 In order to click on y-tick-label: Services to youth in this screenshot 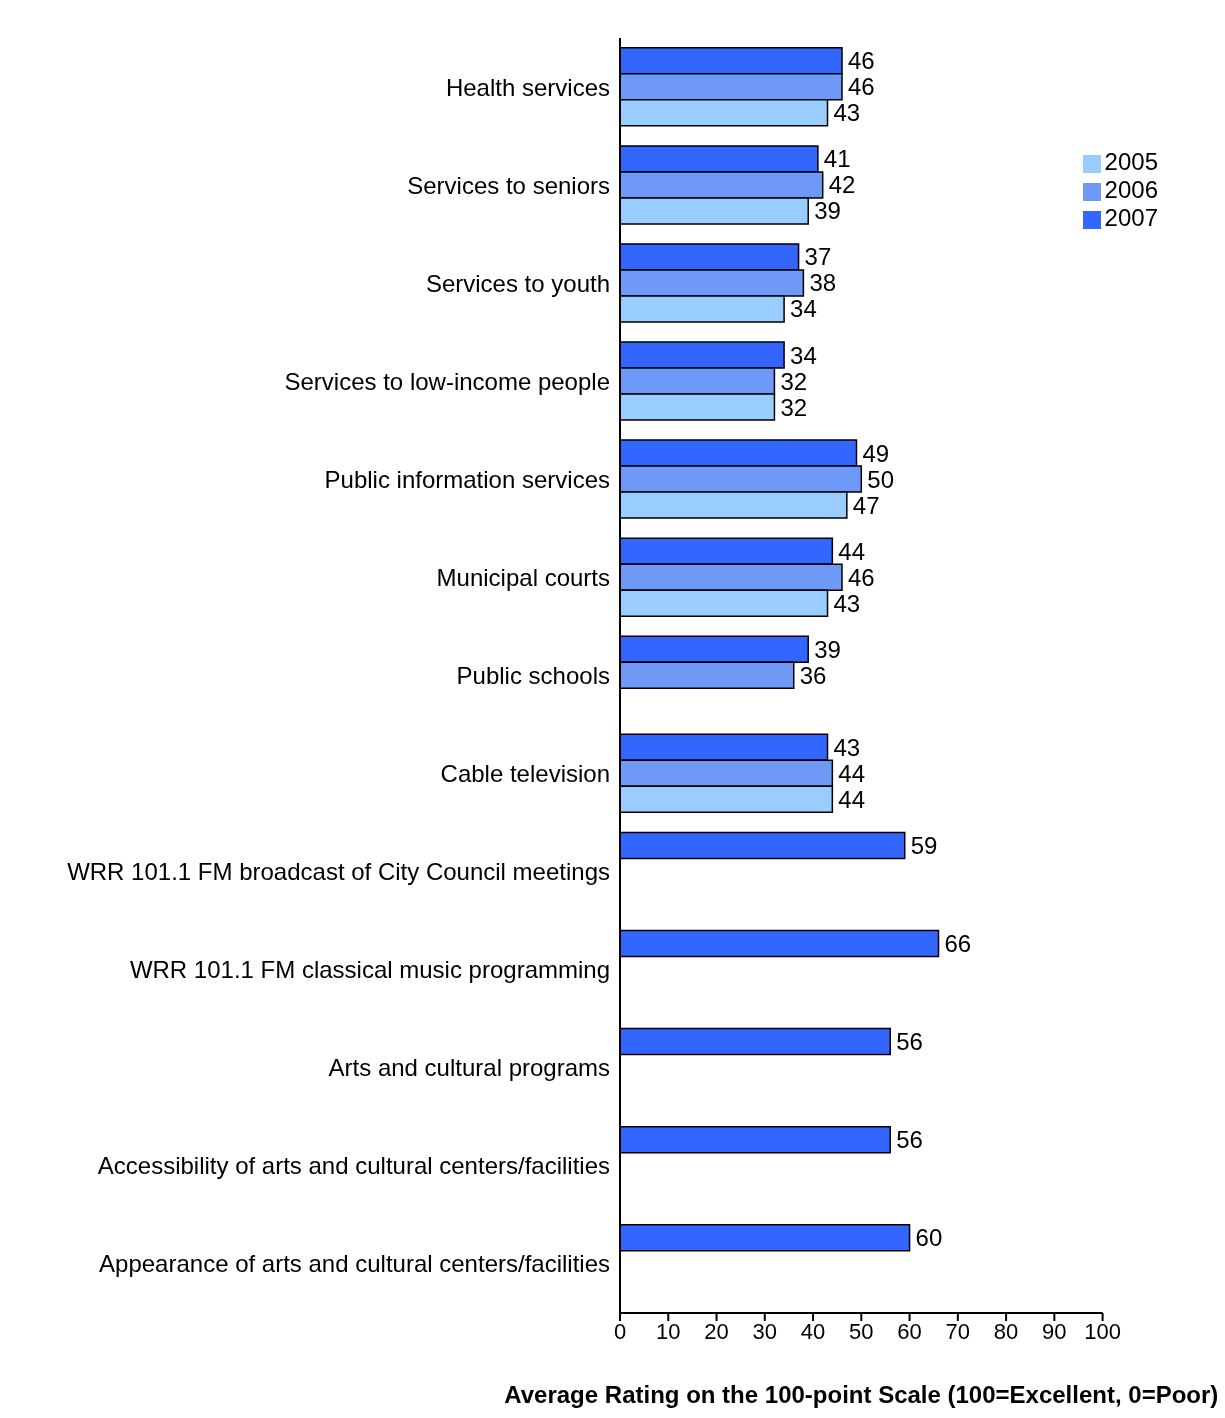, I will do `click(517, 283)`.